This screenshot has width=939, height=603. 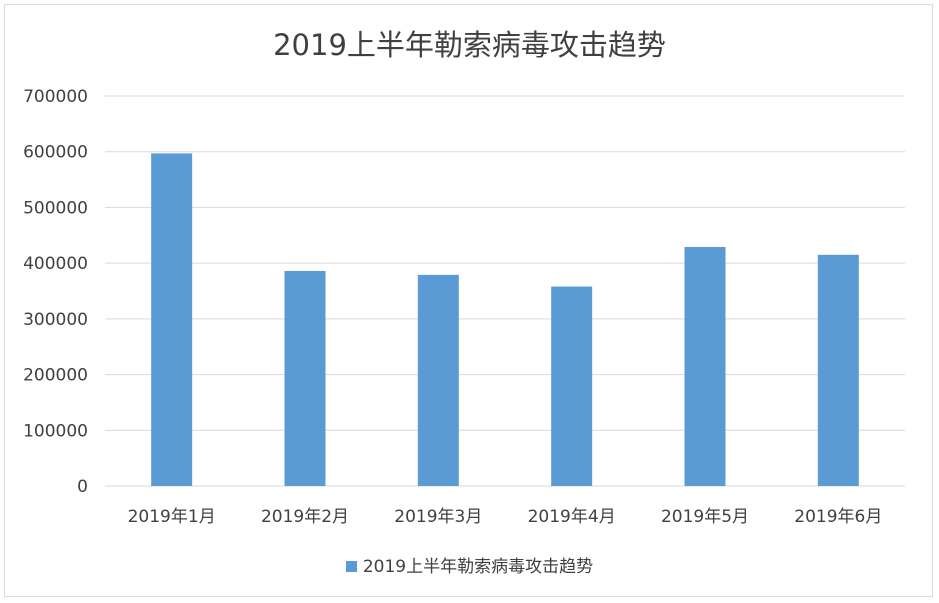 I want to click on y-tick-label: 700000, so click(x=55, y=97).